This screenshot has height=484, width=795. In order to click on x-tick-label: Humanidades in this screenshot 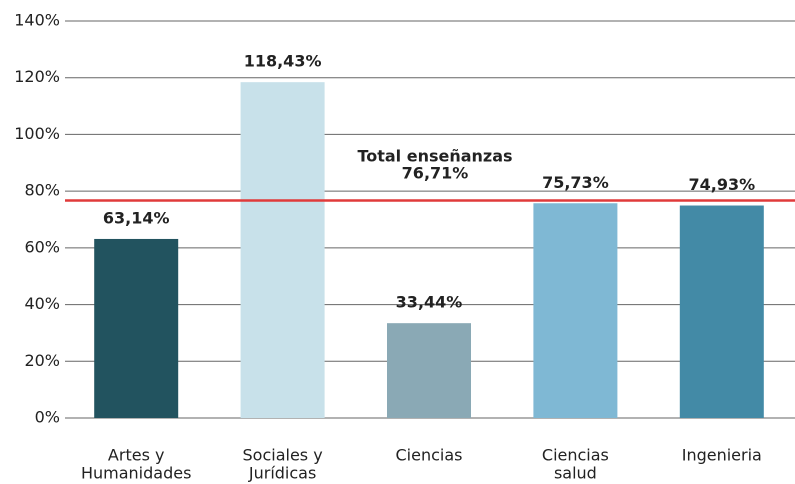, I will do `click(136, 473)`.